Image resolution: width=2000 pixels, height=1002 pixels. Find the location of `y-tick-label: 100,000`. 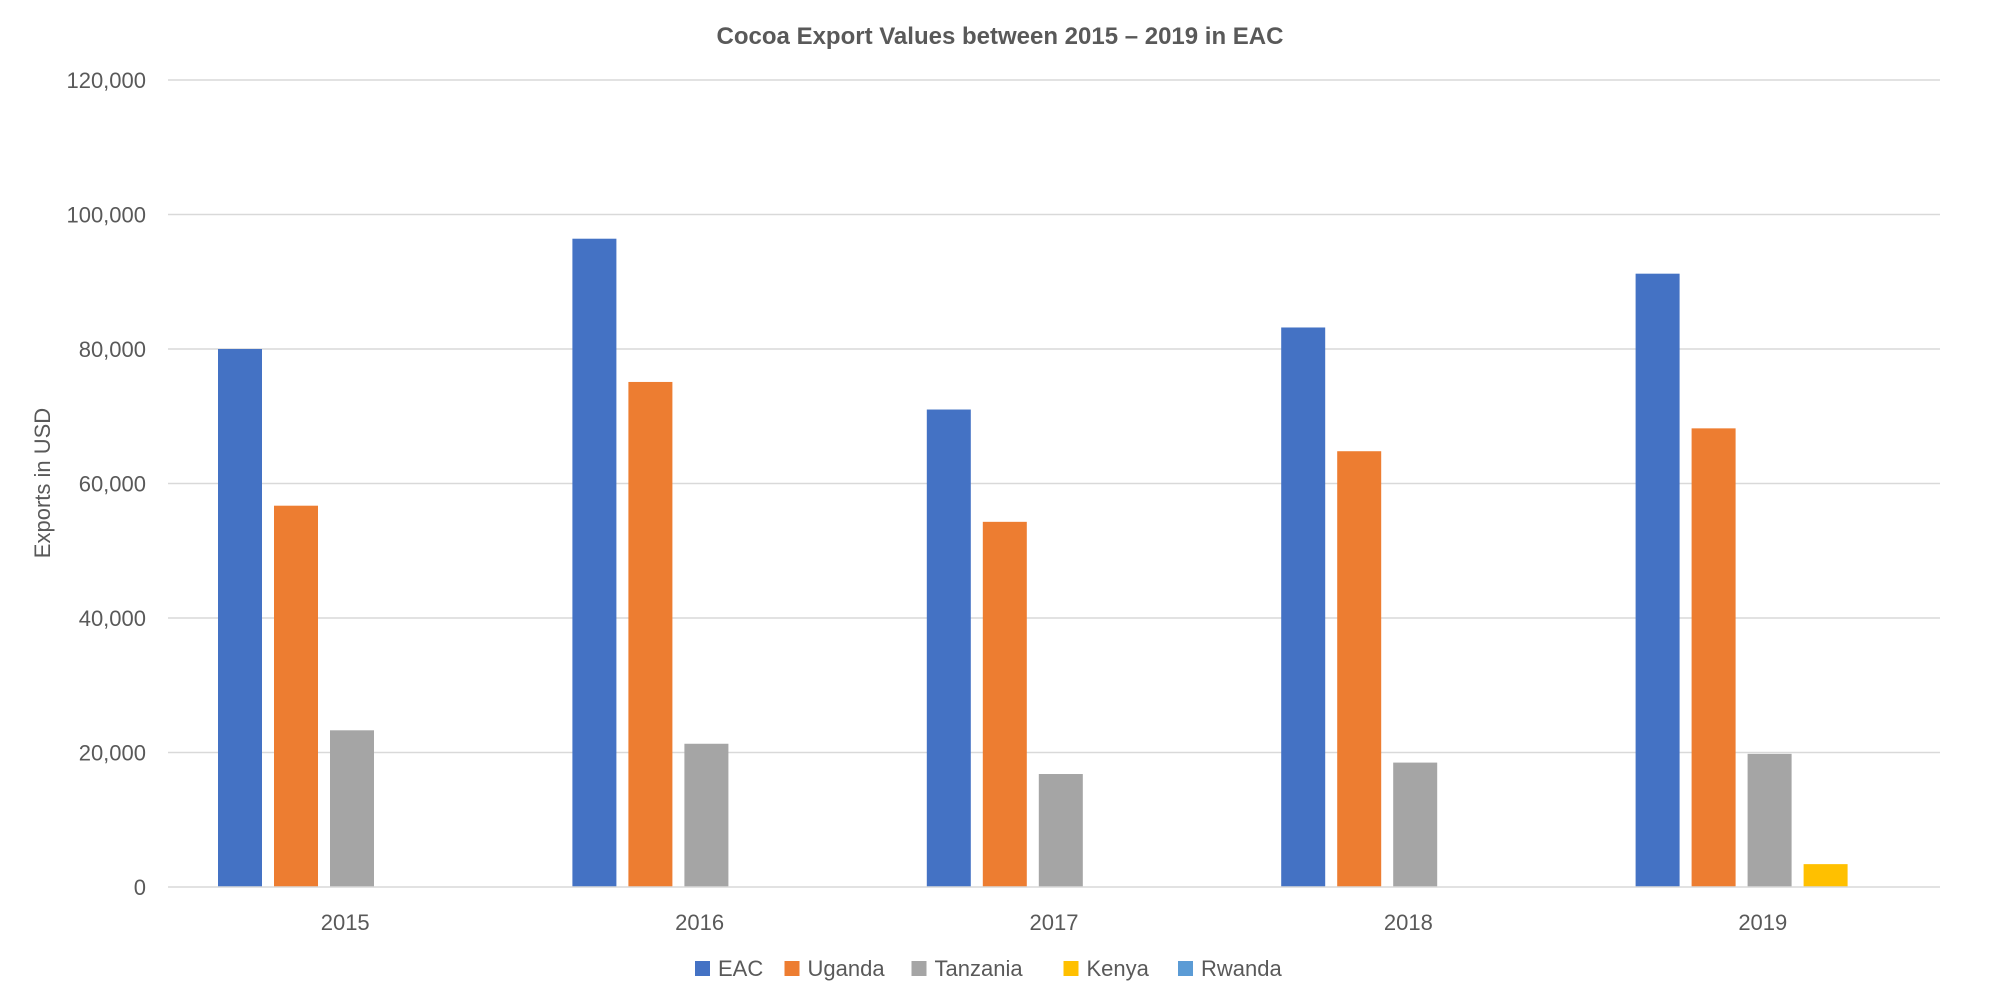

y-tick-label: 100,000 is located at coordinates (106, 215).